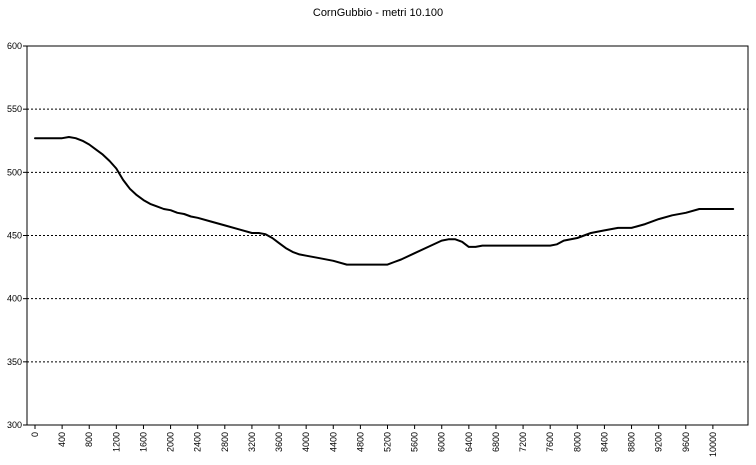 This screenshot has width=756, height=465. What do you see at coordinates (62, 439) in the screenshot?
I see `x-tick-label: 400` at bounding box center [62, 439].